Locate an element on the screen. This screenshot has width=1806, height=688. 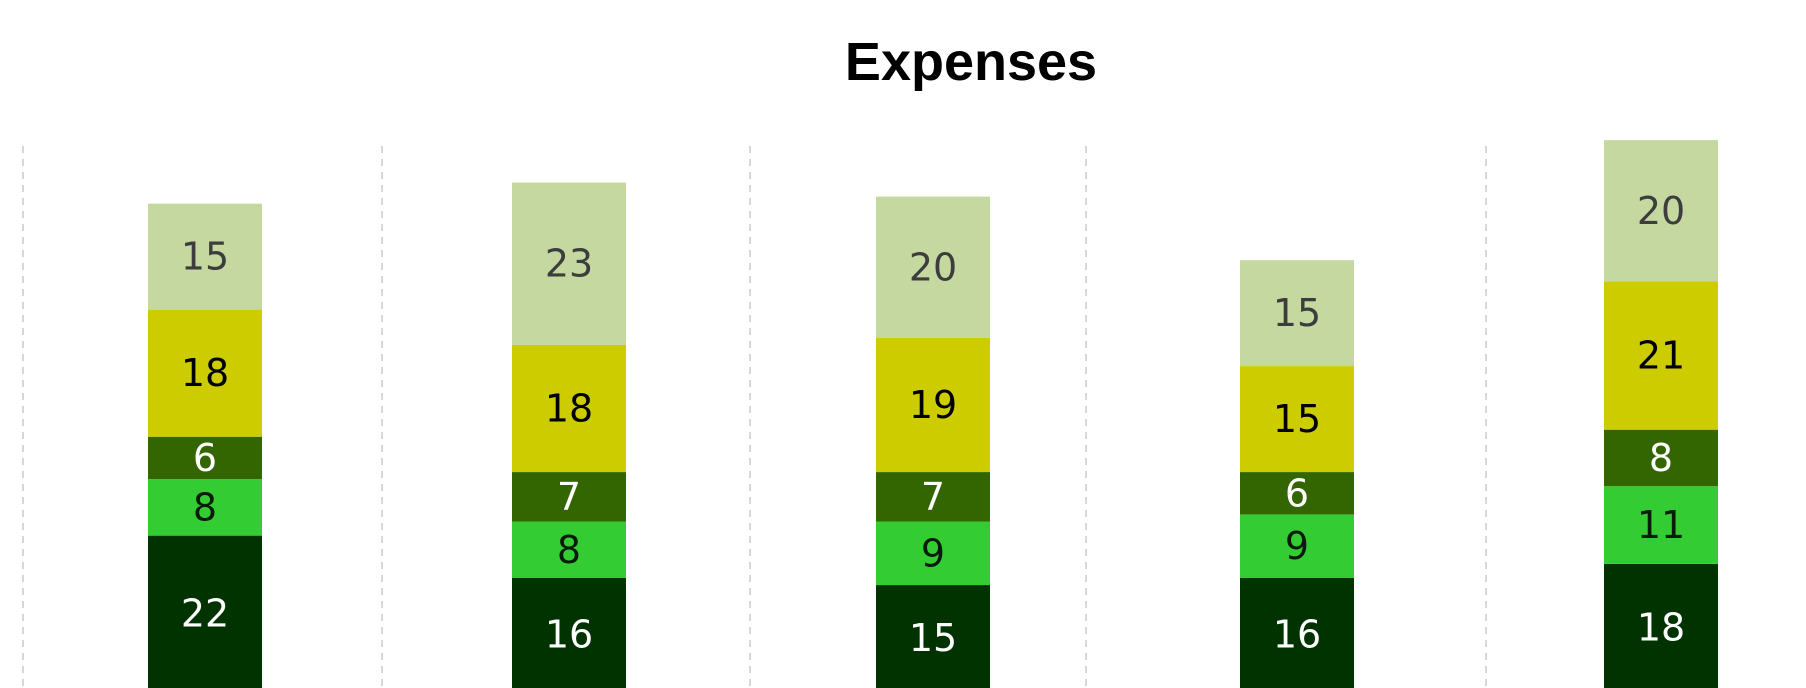
value-label: 23 is located at coordinates (569, 264).